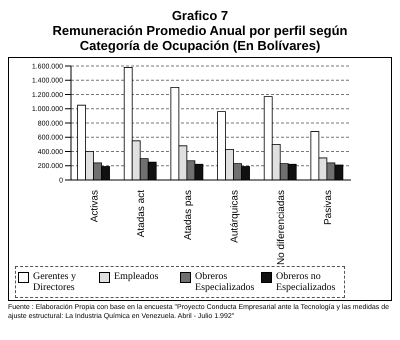 Image resolution: width=400 pixels, height=340 pixels. What do you see at coordinates (200, 38) in the screenshot?
I see `chart-subtitle: Remuneración Promedio Anual por perfil según Categoría de Ocupación (En Bolívares)` at bounding box center [200, 38].